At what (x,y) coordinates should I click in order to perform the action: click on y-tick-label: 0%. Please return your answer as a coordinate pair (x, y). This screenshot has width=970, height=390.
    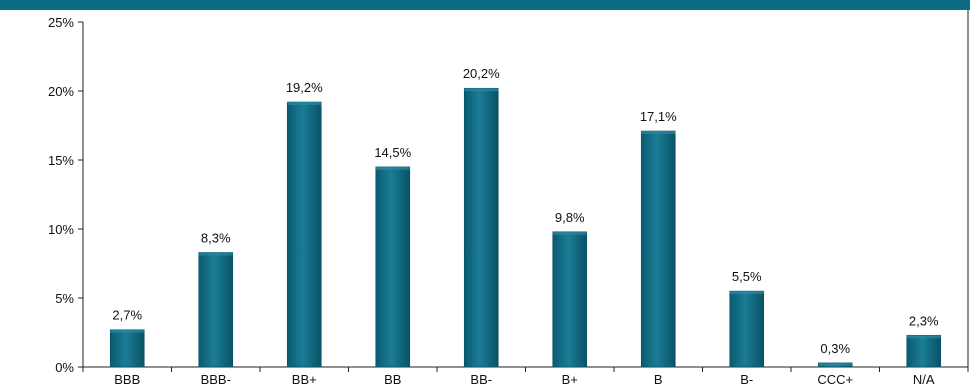
    Looking at the image, I should click on (64, 367).